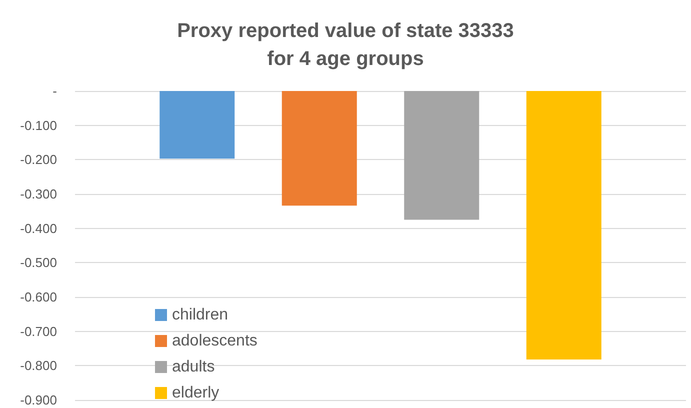 The width and height of the screenshot is (691, 408). What do you see at coordinates (345, 45) in the screenshot?
I see `chart-title: Proxy reported value of state 33333 for 4 age groups` at bounding box center [345, 45].